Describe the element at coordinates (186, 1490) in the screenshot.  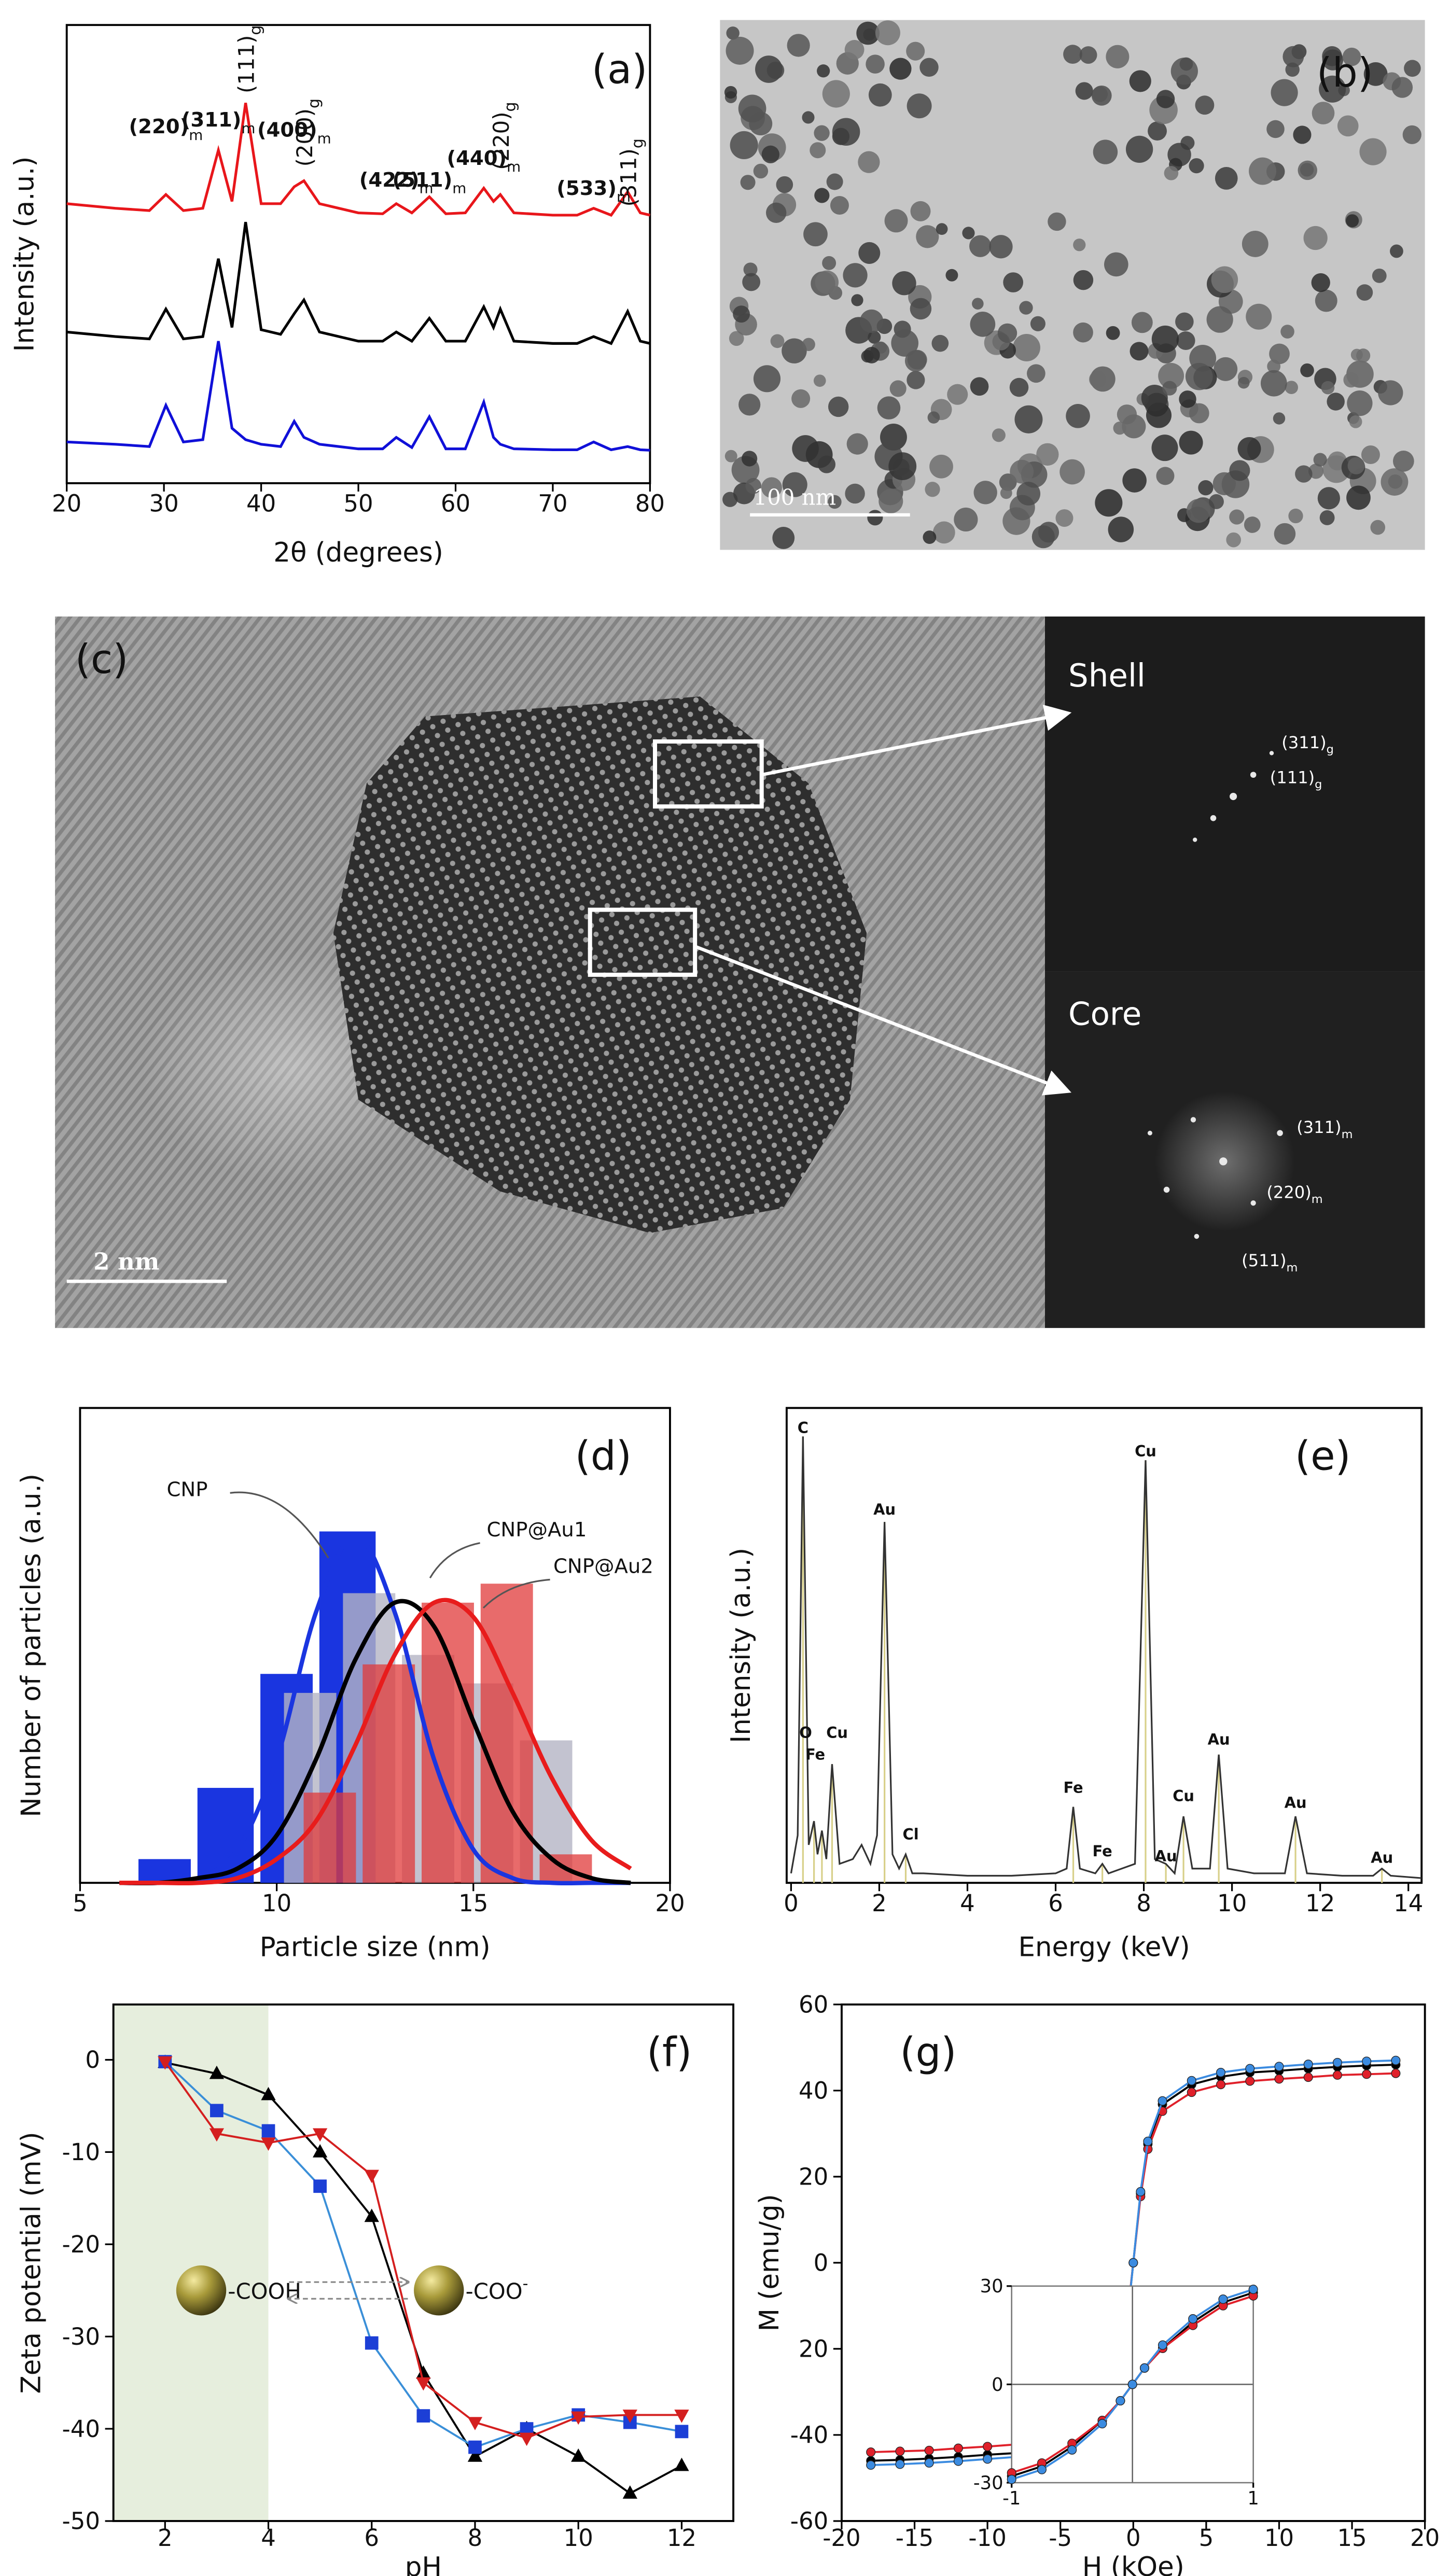
I see `series-label: CNP` at that location.